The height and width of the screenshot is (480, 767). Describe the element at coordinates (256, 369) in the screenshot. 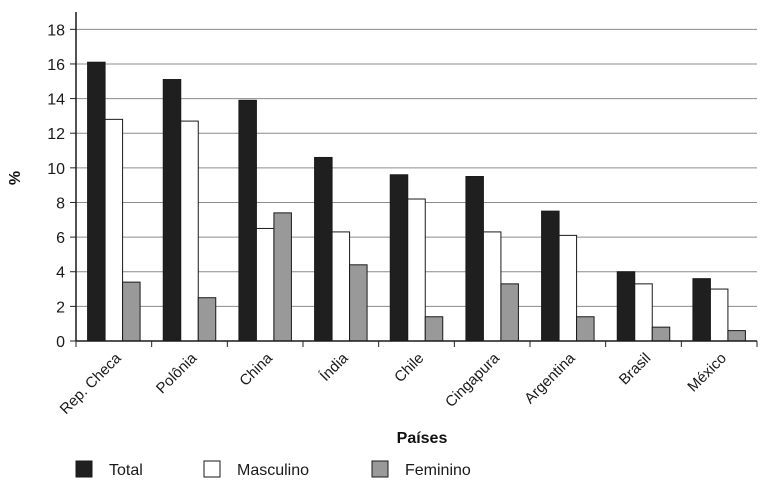

I see `x-tick-label: China` at that location.